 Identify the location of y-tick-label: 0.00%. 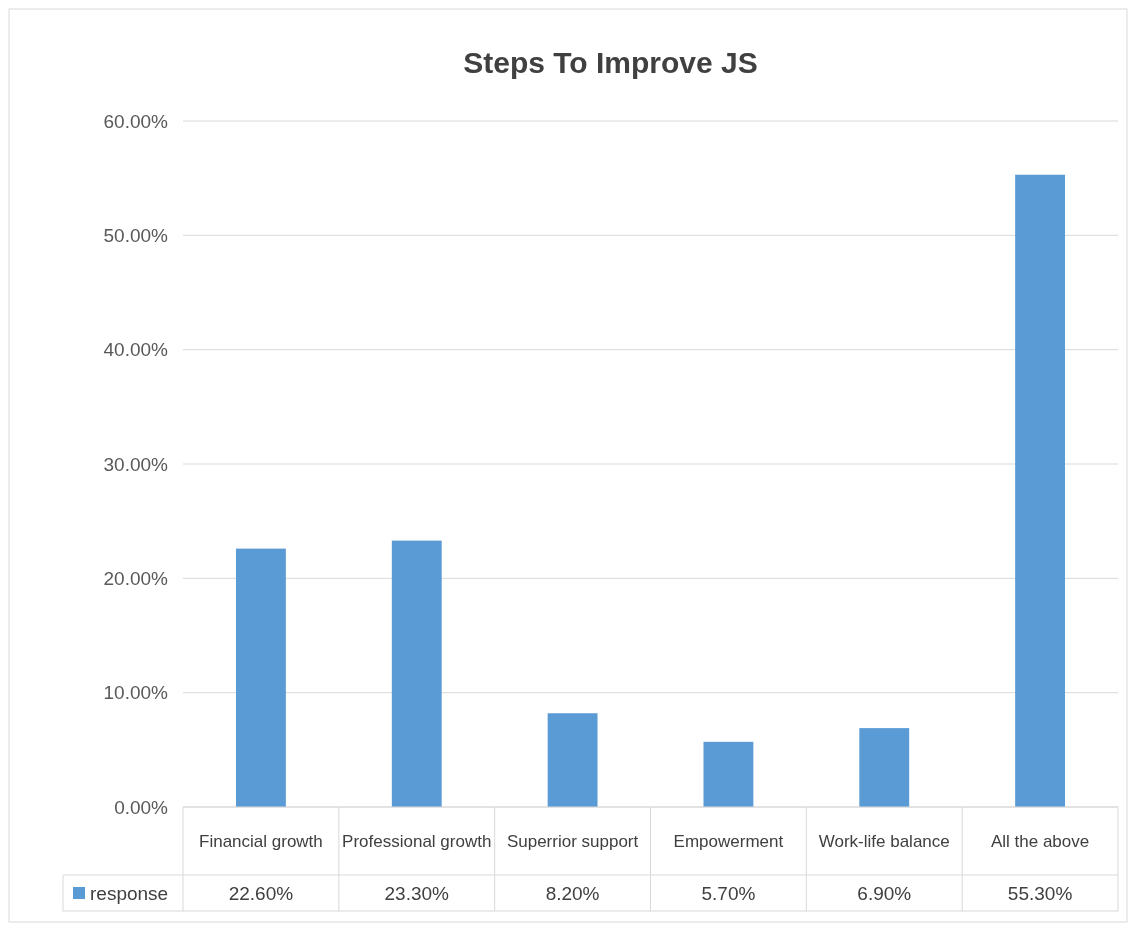
(141, 807).